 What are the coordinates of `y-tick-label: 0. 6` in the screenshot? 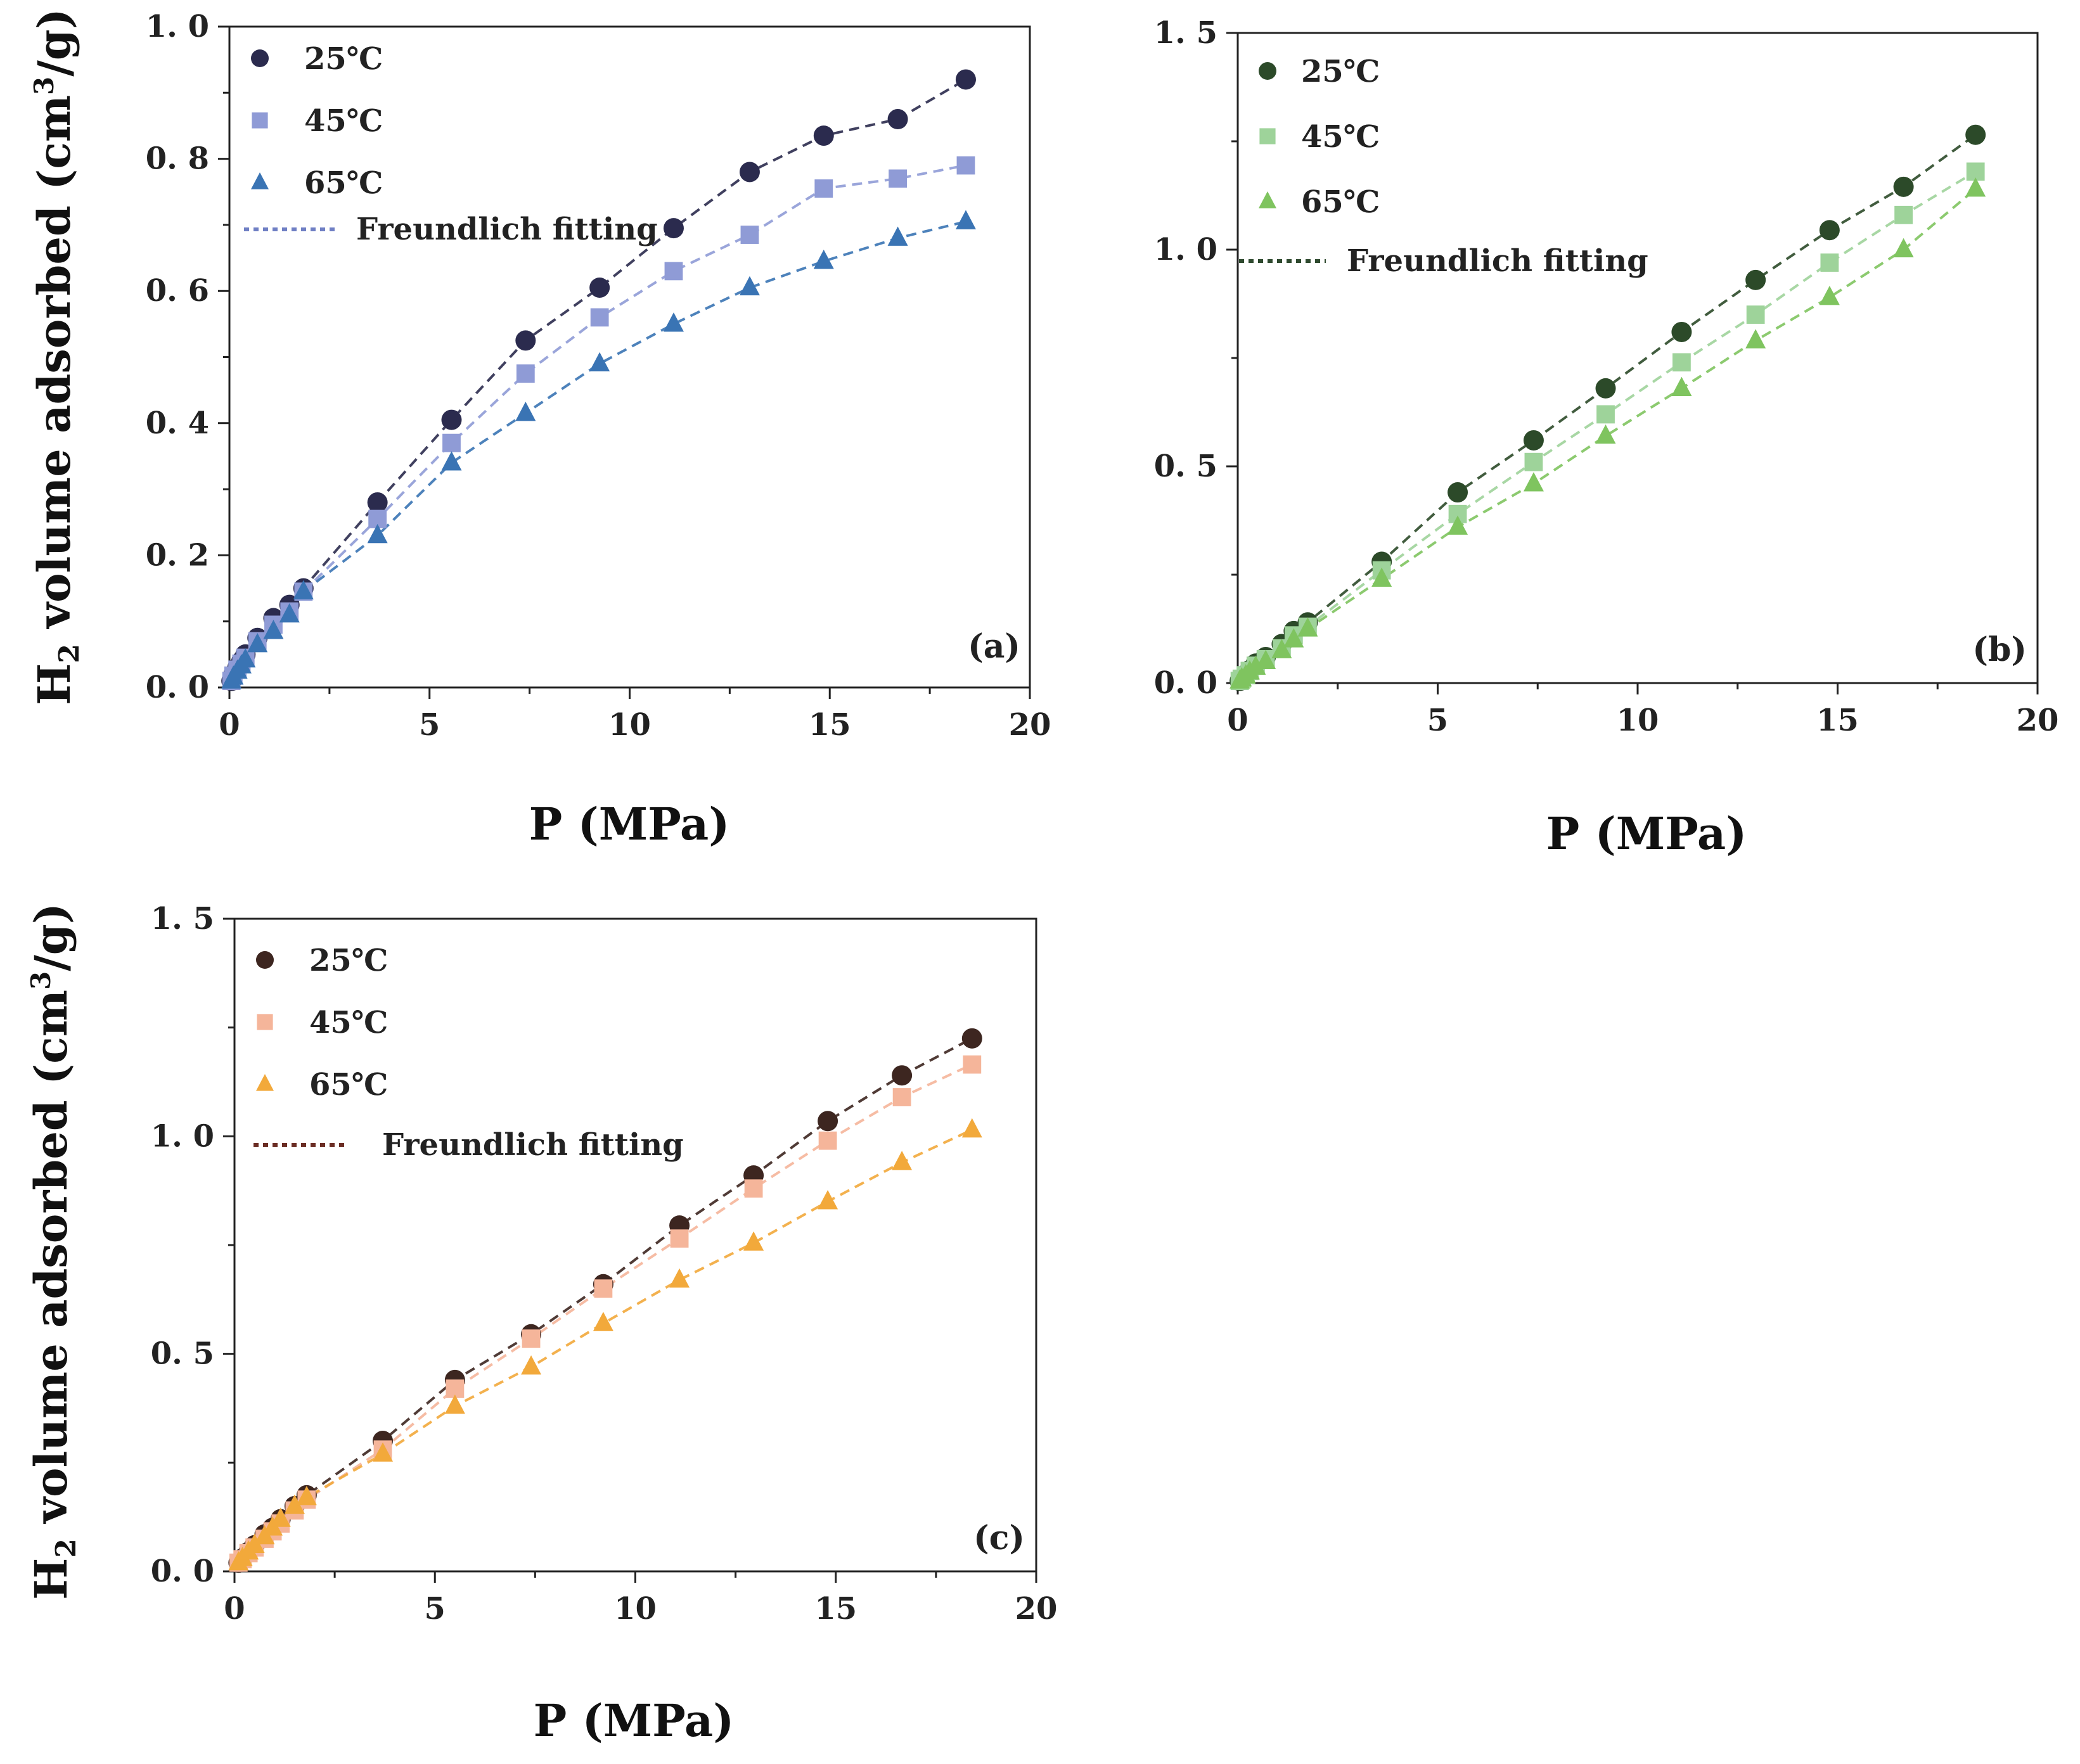 It's located at (177, 291).